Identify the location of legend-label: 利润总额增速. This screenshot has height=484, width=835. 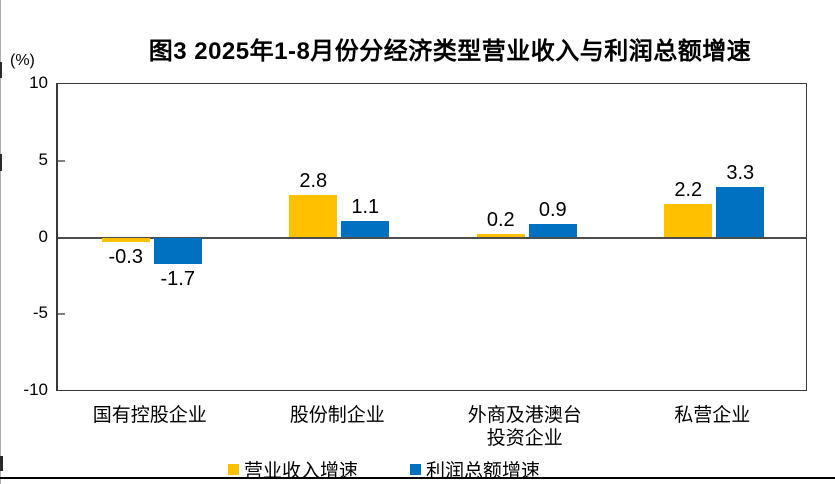
(483, 471).